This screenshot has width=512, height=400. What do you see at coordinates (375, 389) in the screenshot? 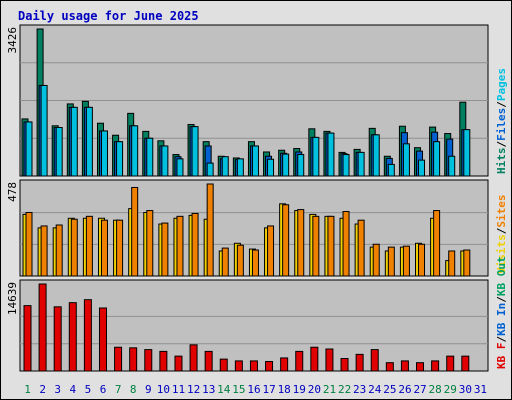
I see `x-tick-label-day-24: 24` at bounding box center [375, 389].